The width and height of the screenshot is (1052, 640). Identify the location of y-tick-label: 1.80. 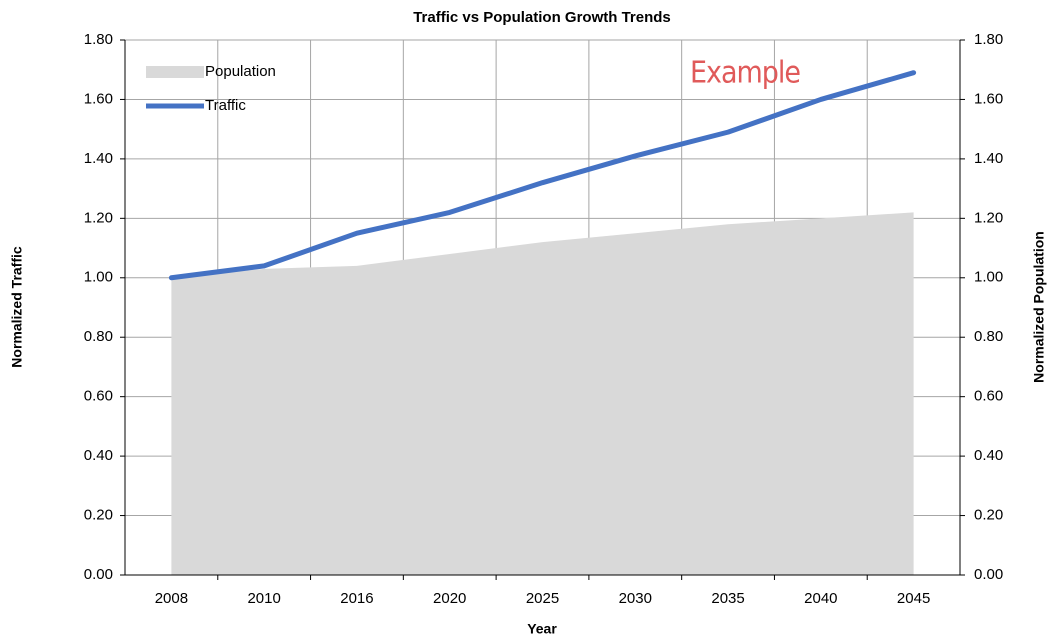
(98, 39).